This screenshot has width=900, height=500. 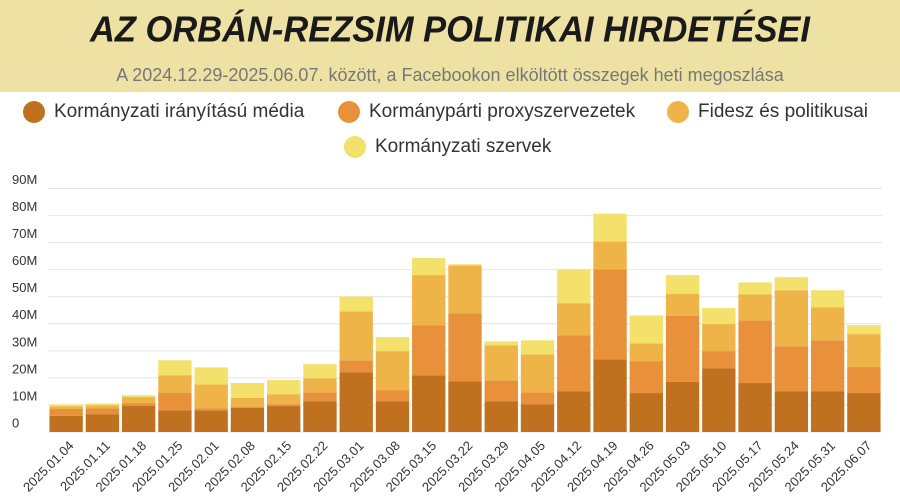 What do you see at coordinates (783, 111) in the screenshot?
I see `legend-label: Fidesz és politikusai` at bounding box center [783, 111].